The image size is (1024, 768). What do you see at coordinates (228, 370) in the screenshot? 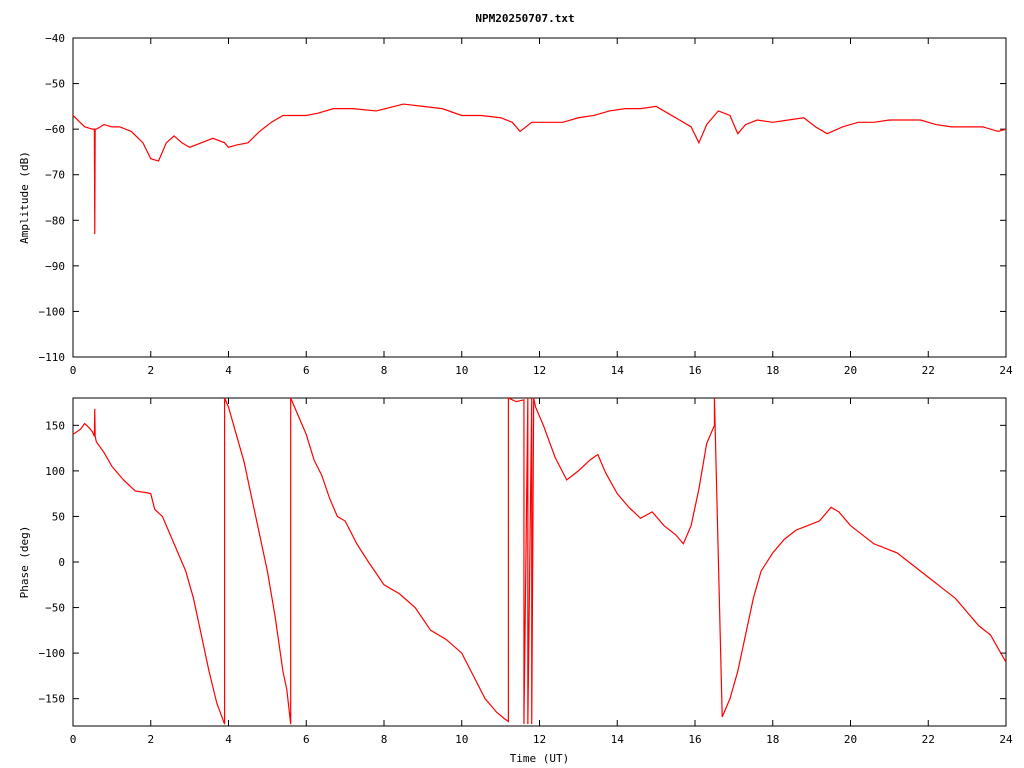
I see `amplitude-x-tick-label: 4` at bounding box center [228, 370].